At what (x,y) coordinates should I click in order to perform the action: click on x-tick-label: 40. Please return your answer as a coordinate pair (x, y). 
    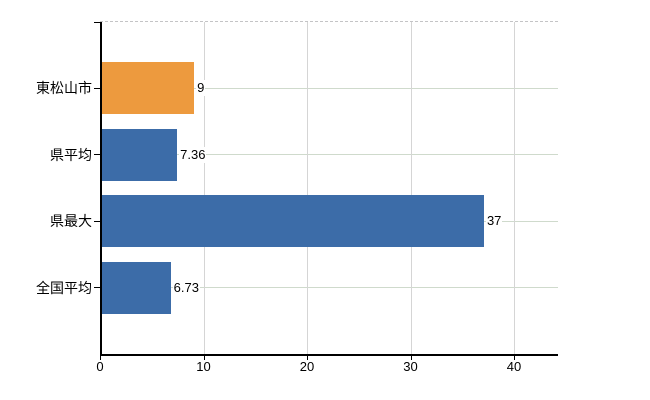
    Looking at the image, I should click on (514, 366).